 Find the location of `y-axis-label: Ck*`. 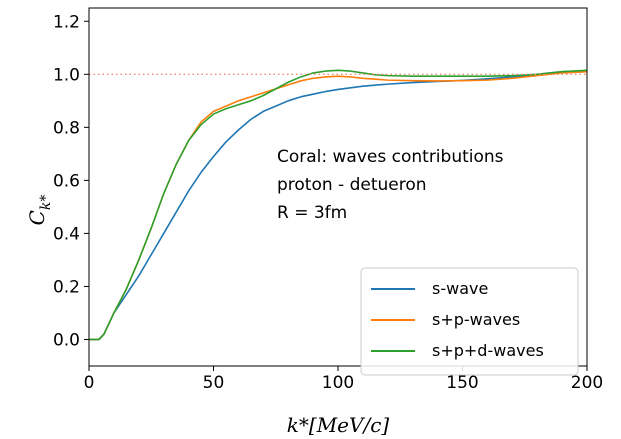

y-axis-label: Ck* is located at coordinates (39, 210).